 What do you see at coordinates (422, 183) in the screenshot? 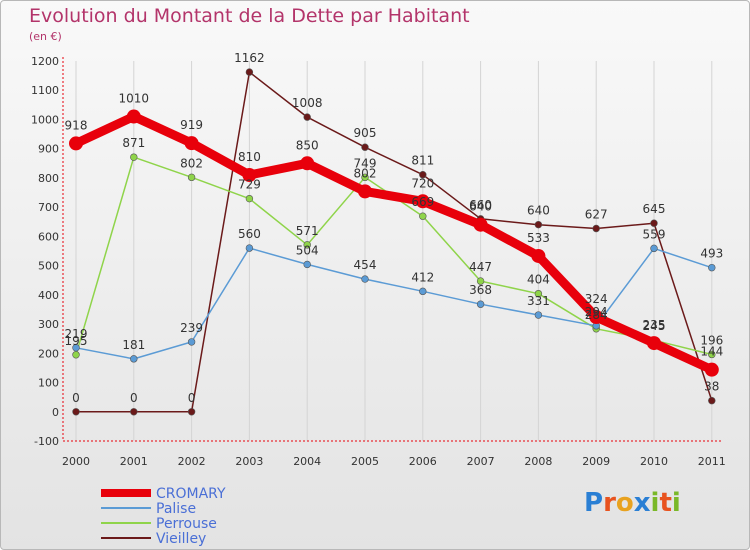
I see `data-label: 720` at bounding box center [422, 183].